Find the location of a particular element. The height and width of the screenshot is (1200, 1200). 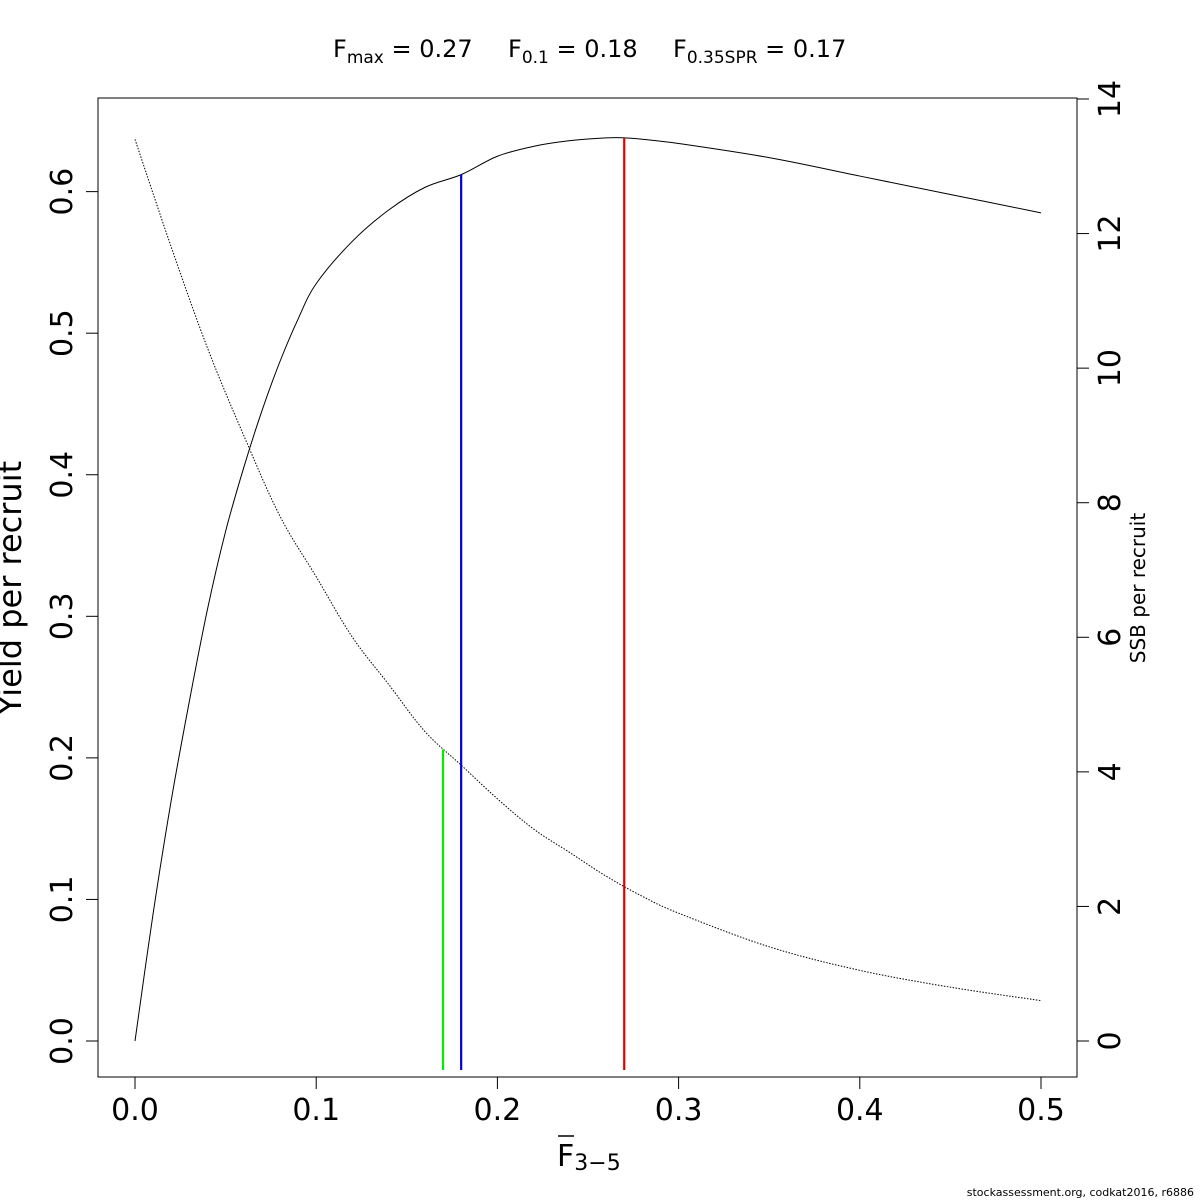

y-axis-label-right: SSB per recruit is located at coordinates (1138, 588).